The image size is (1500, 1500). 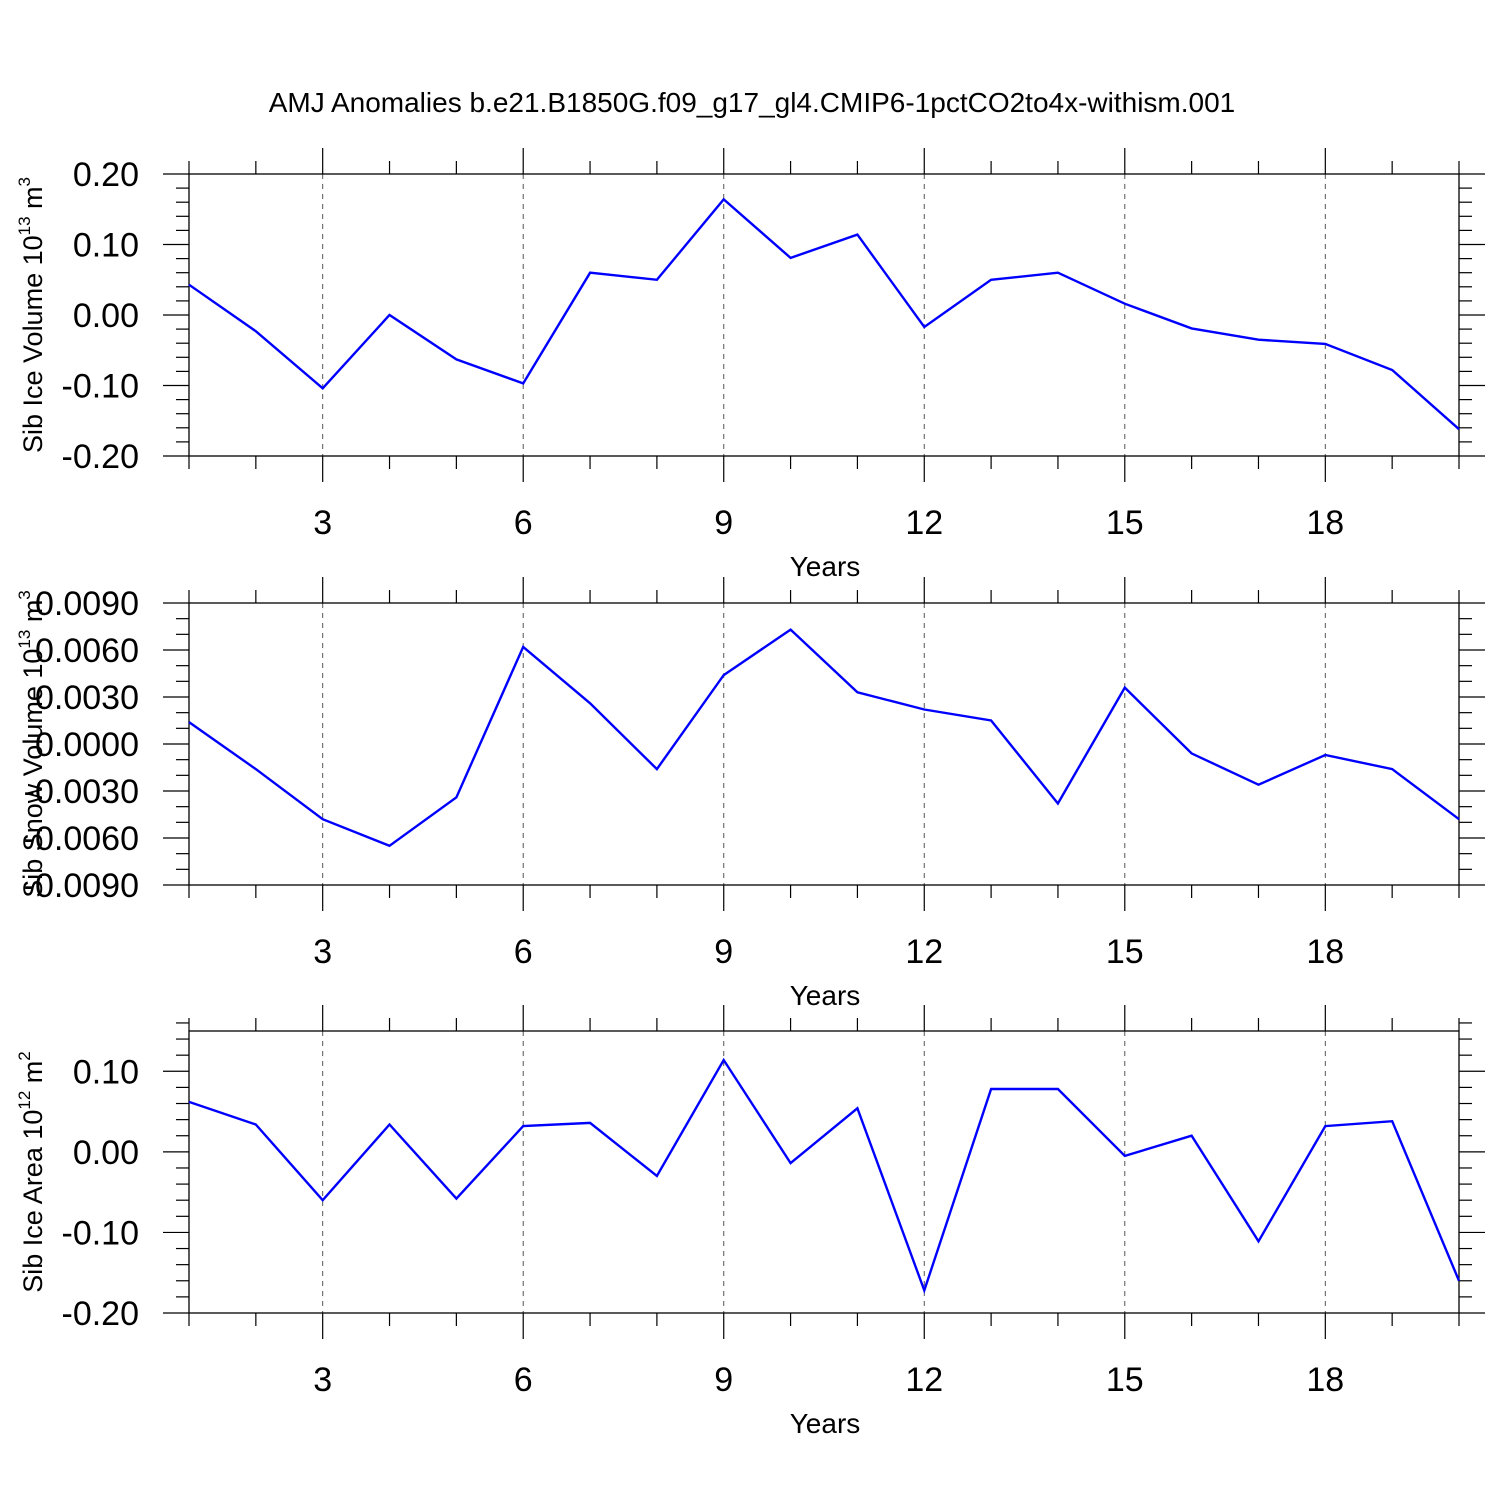 What do you see at coordinates (322, 523) in the screenshot?
I see `panel-1-xtick-label: 3` at bounding box center [322, 523].